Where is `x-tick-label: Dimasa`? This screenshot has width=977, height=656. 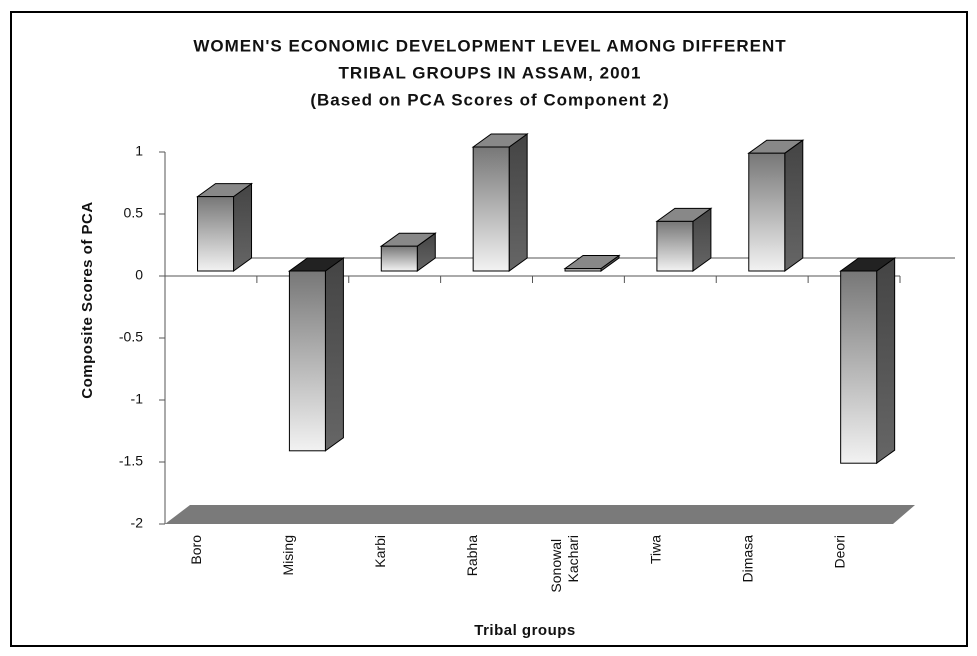 x-tick-label: Dimasa is located at coordinates (747, 559).